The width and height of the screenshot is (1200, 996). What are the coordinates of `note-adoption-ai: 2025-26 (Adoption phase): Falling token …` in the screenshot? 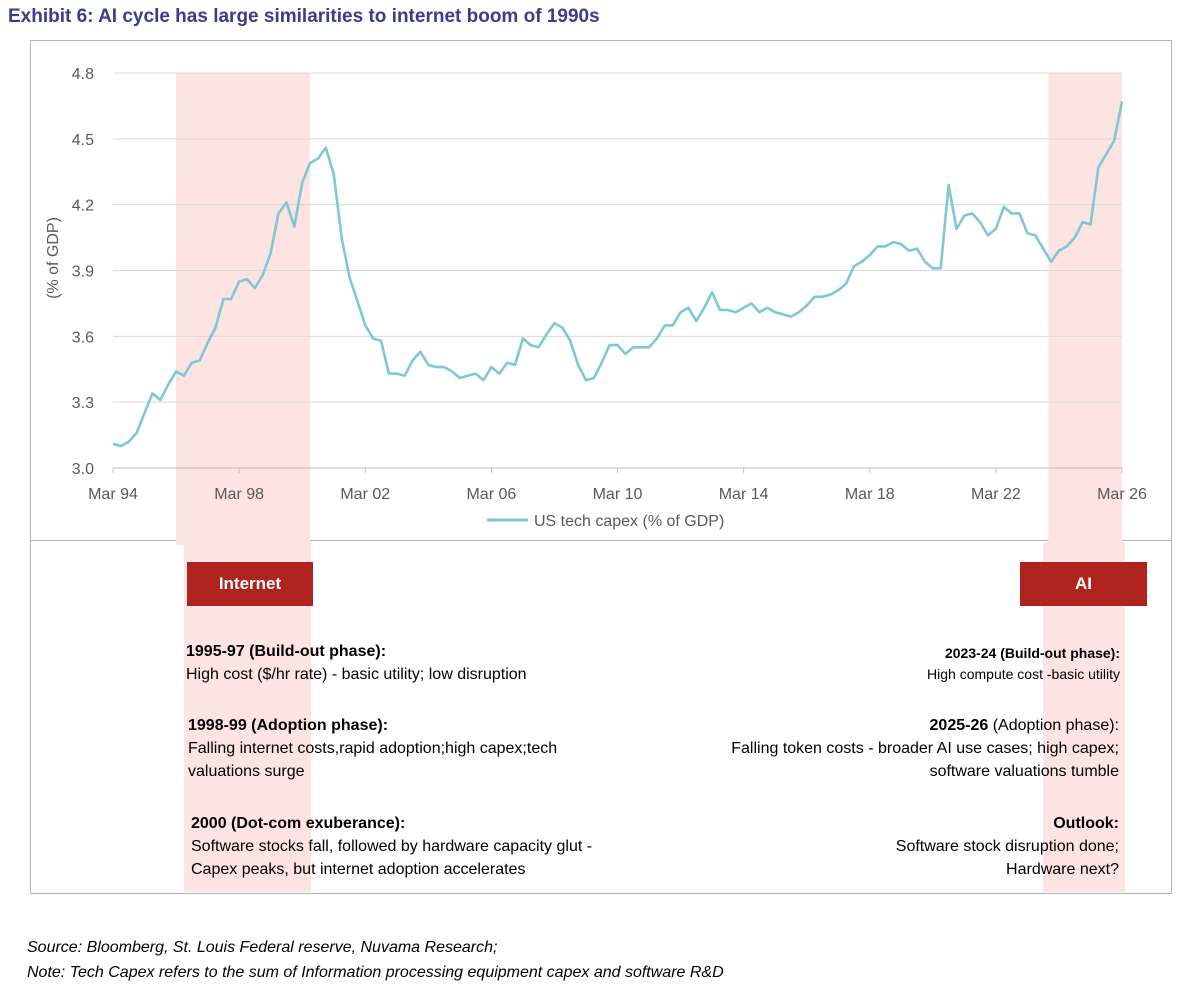 It's located at (889, 748).